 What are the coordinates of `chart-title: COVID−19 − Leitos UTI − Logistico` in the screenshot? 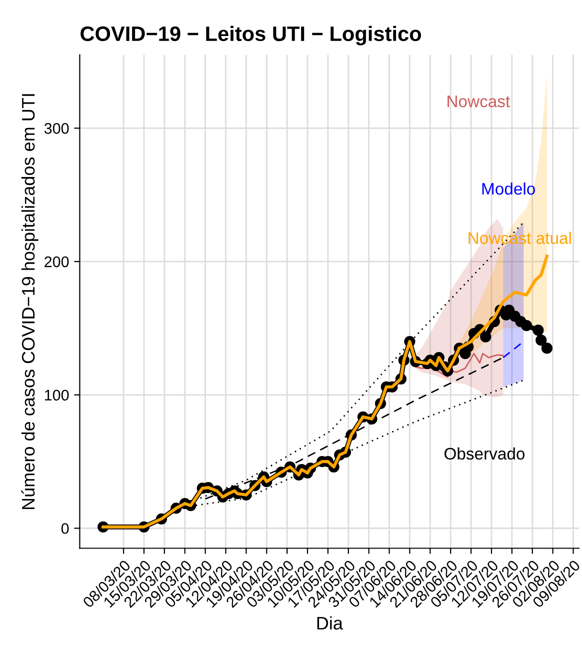 It's located at (251, 36).